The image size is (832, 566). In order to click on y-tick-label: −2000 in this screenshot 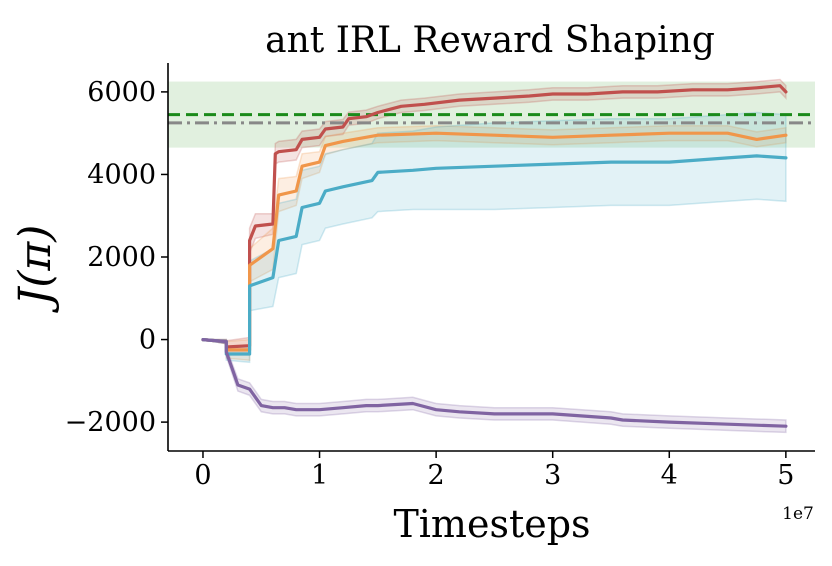, I will do `click(110, 422)`.